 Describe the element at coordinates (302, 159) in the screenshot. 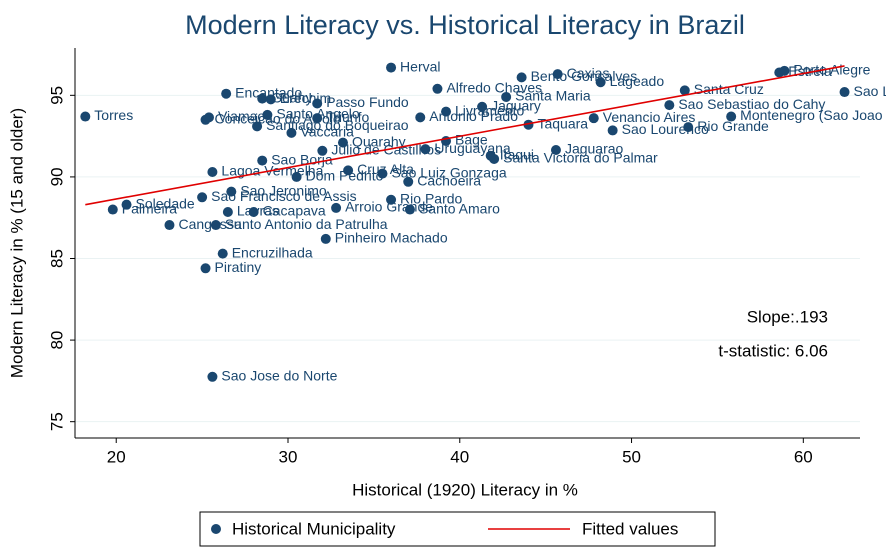

I see `point-label: Sao Borja` at that location.